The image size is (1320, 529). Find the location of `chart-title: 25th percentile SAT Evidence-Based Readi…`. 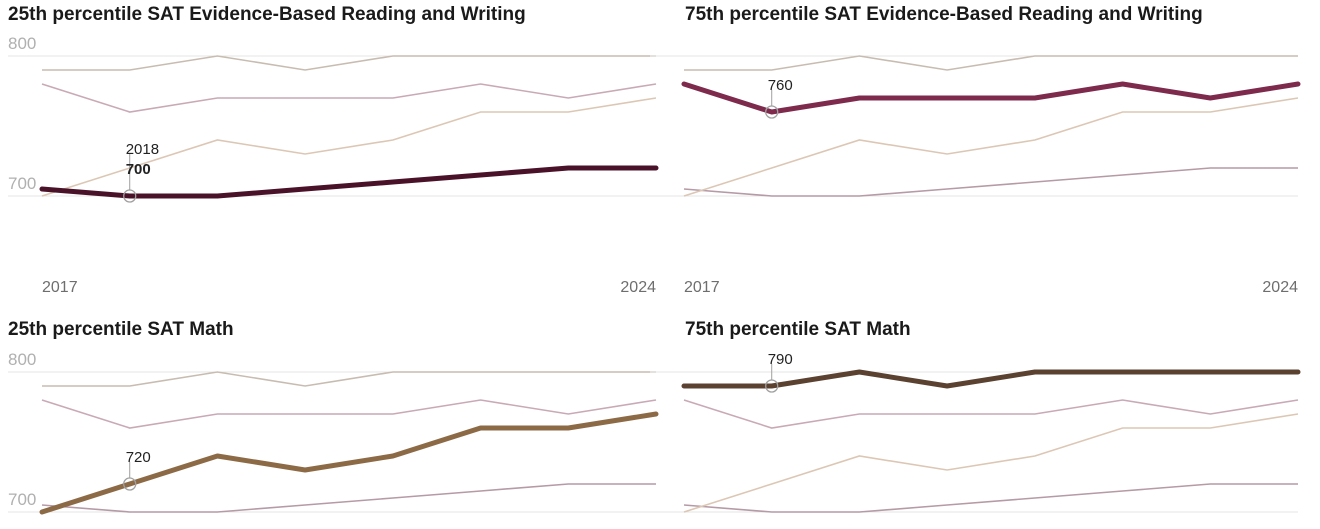

chart-title: 25th percentile SAT Evidence-Based Readi… is located at coordinates (267, 14).